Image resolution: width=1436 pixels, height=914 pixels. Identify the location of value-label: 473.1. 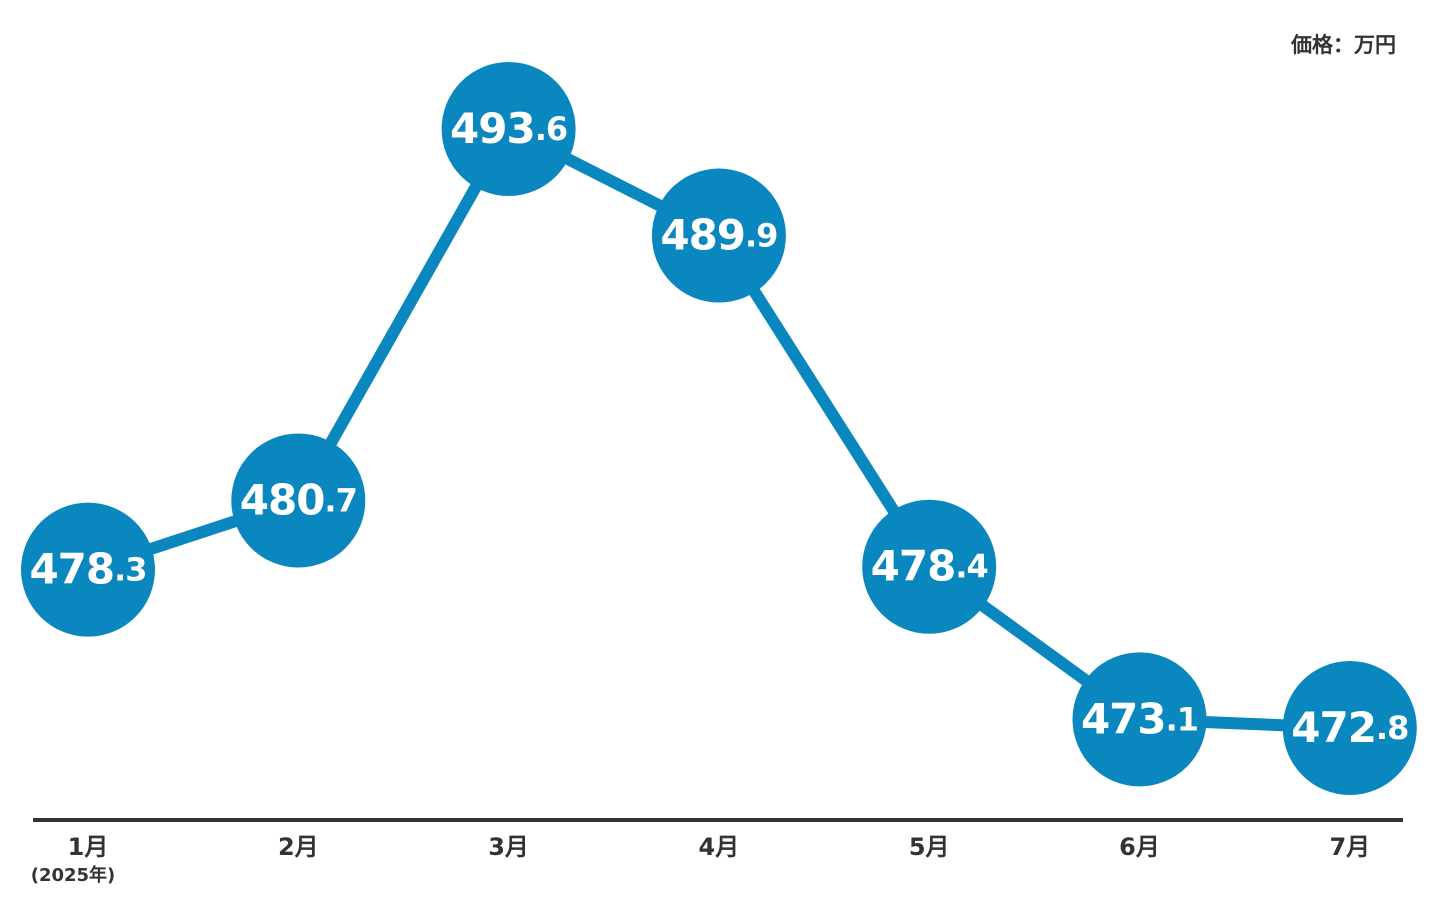
(1139, 718).